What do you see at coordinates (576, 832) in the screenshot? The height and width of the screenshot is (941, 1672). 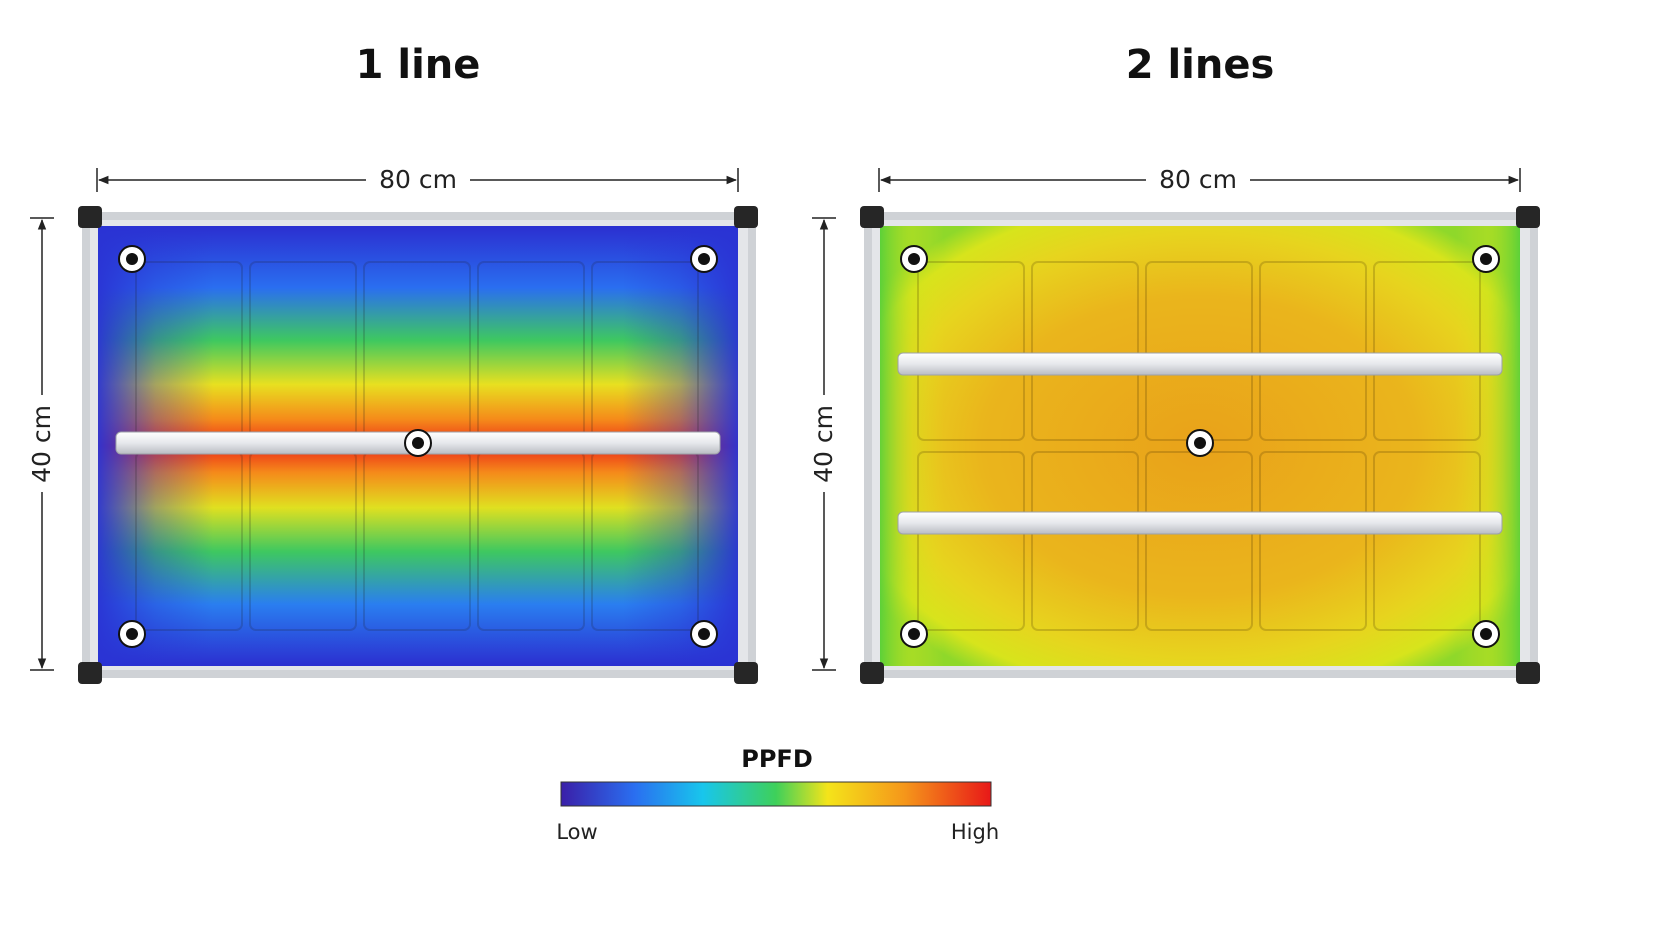 I see `legend-low-label: Low` at bounding box center [576, 832].